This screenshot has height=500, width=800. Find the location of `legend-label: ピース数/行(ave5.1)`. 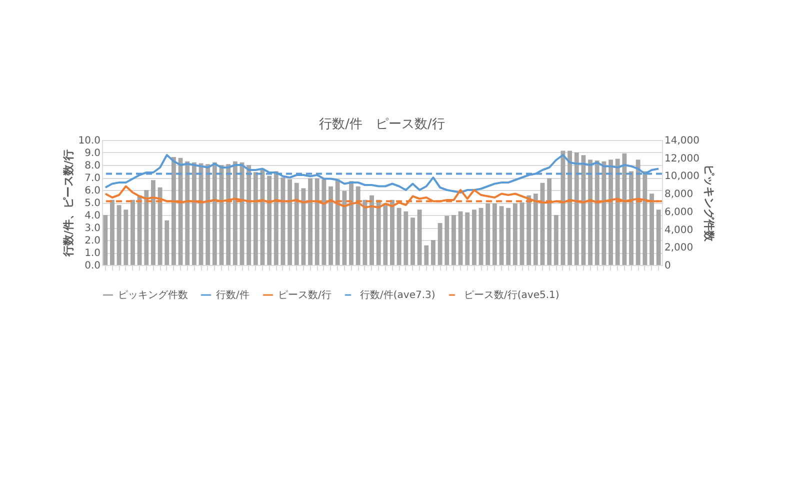

legend-label: ピース数/行(ave5.1) is located at coordinates (512, 295).